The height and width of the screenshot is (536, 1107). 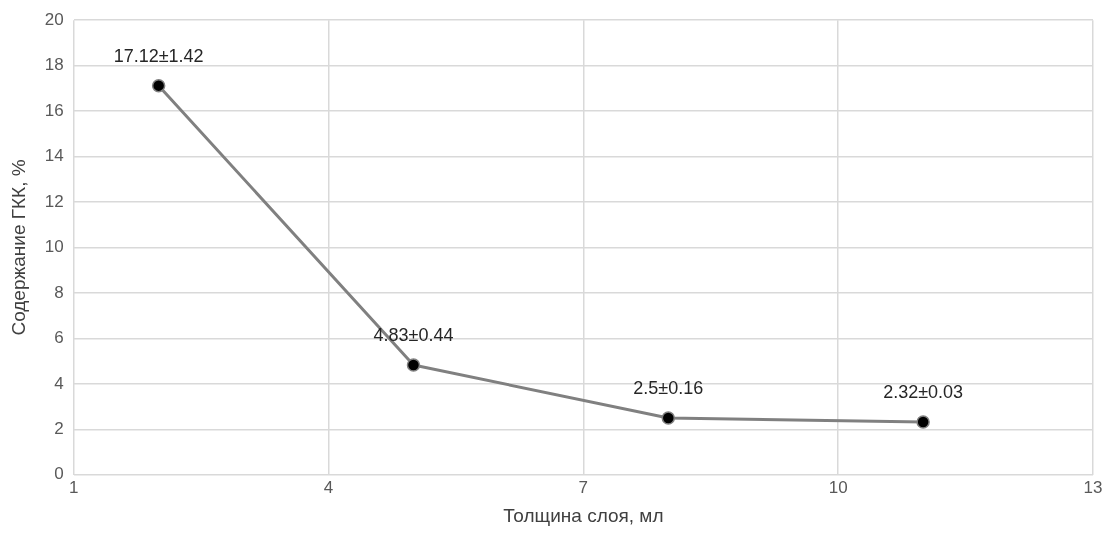 I want to click on data-label: 2.5±0.16, so click(x=668, y=387).